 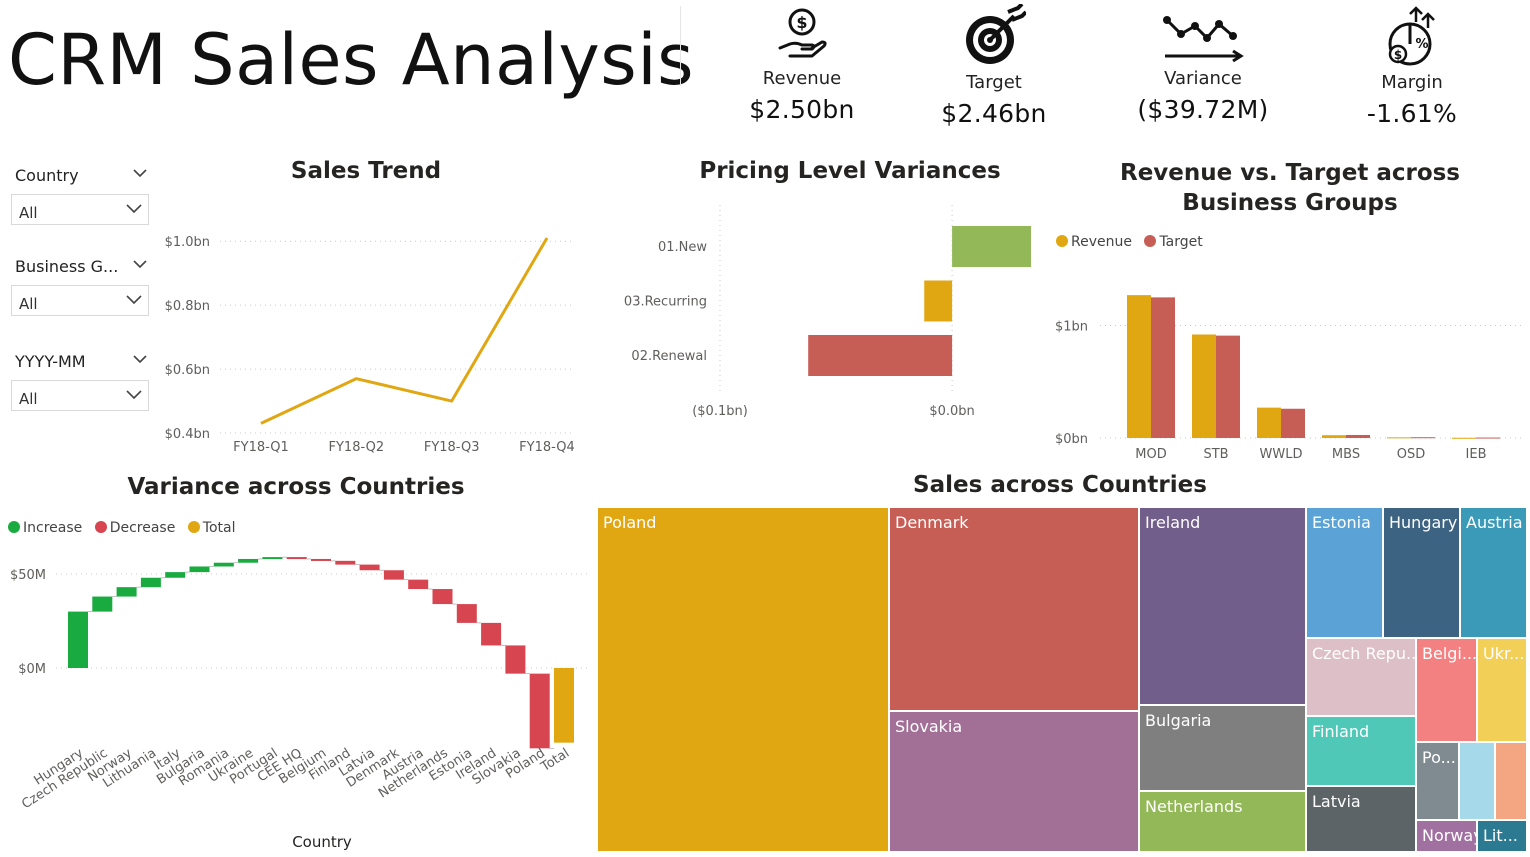 What do you see at coordinates (1493, 572) in the screenshot?
I see `treemap-cell-austria: Austria` at bounding box center [1493, 572].